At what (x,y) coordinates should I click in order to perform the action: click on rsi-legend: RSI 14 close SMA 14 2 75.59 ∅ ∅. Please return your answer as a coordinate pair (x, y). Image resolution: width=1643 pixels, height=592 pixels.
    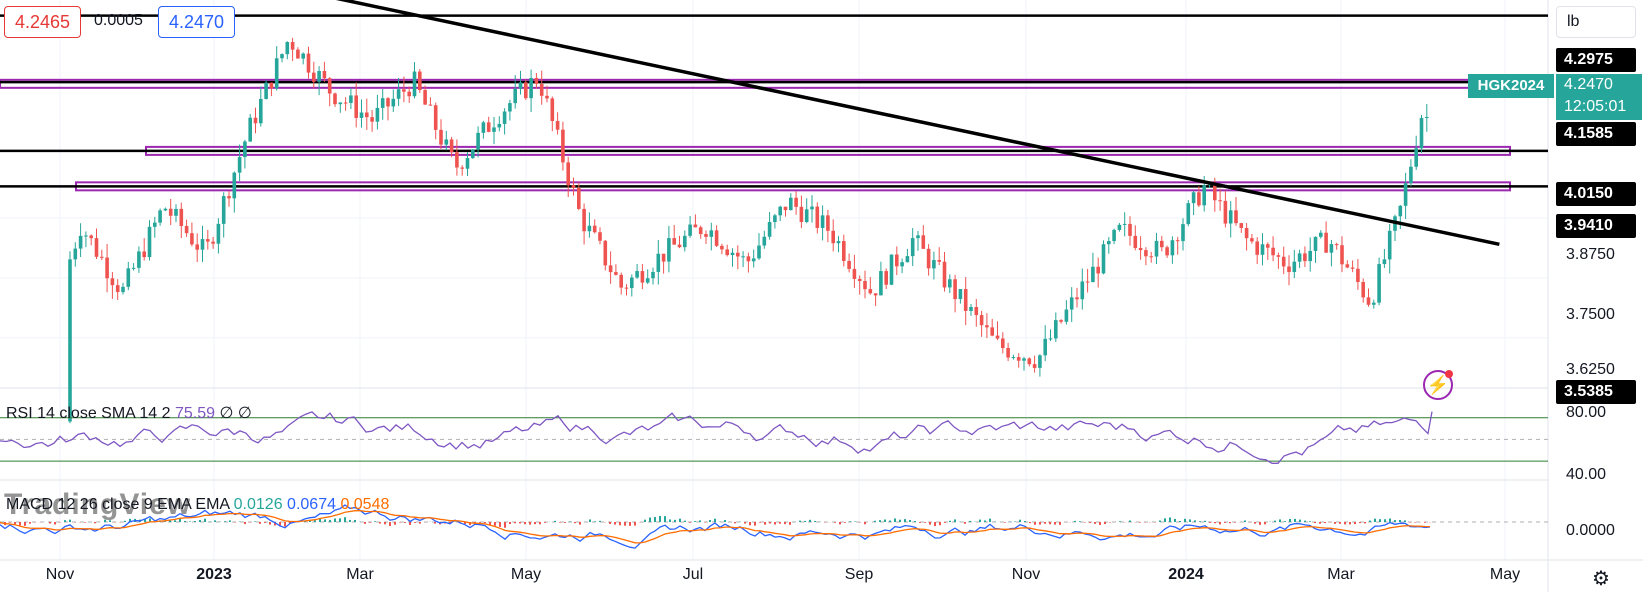
    Looking at the image, I should click on (129, 413).